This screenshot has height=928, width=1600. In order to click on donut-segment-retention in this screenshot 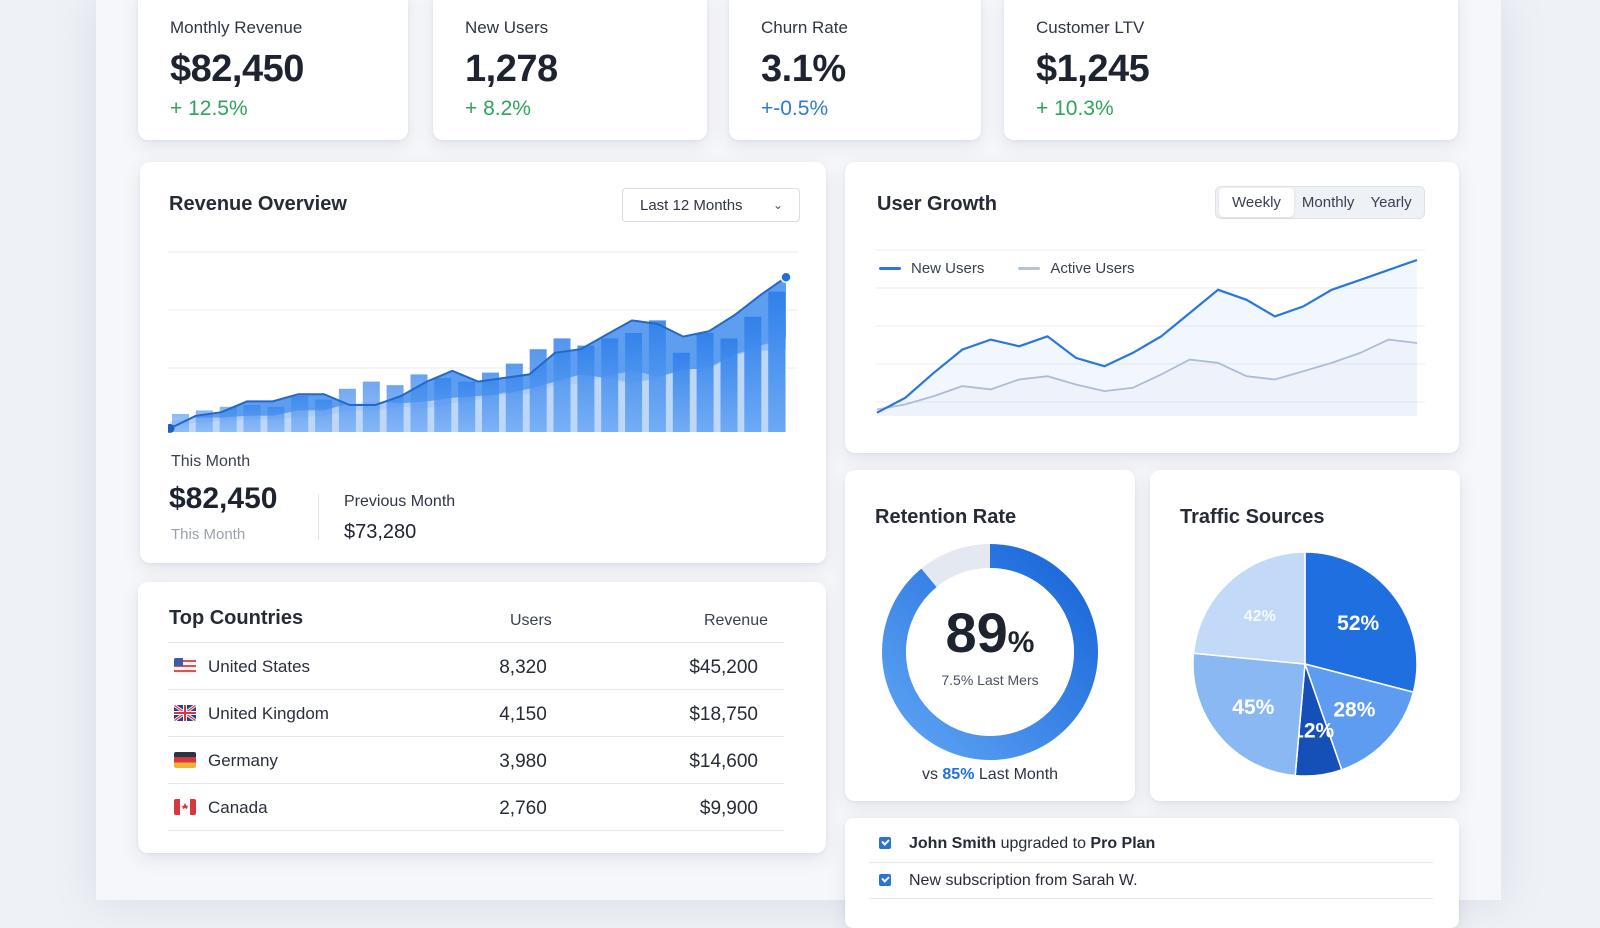, I will do `click(990, 652)`.